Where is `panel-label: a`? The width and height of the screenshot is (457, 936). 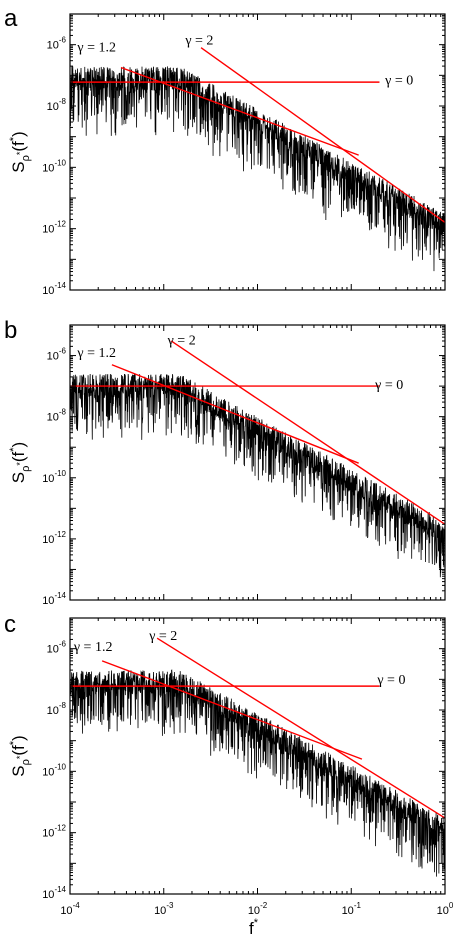 panel-label: a is located at coordinates (11, 18).